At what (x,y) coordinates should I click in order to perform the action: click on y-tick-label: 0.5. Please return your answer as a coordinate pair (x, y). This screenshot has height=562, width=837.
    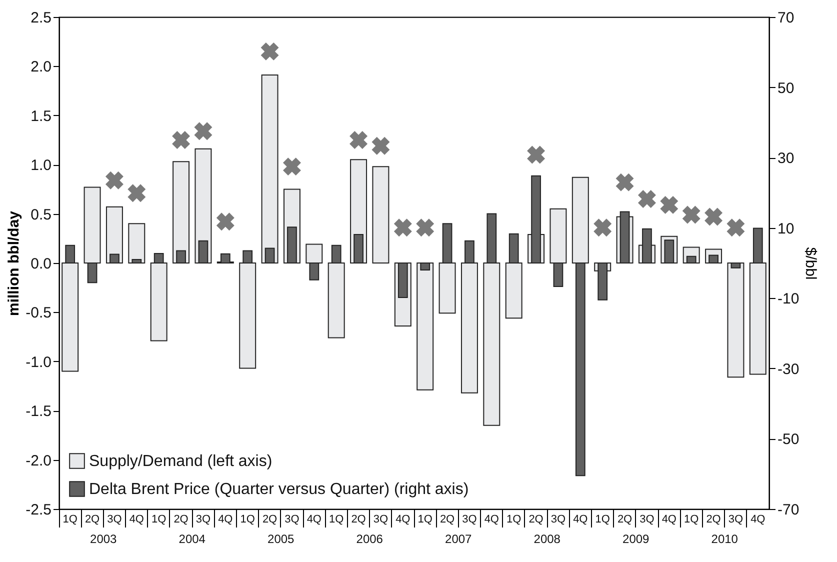
    Looking at the image, I should click on (41, 215).